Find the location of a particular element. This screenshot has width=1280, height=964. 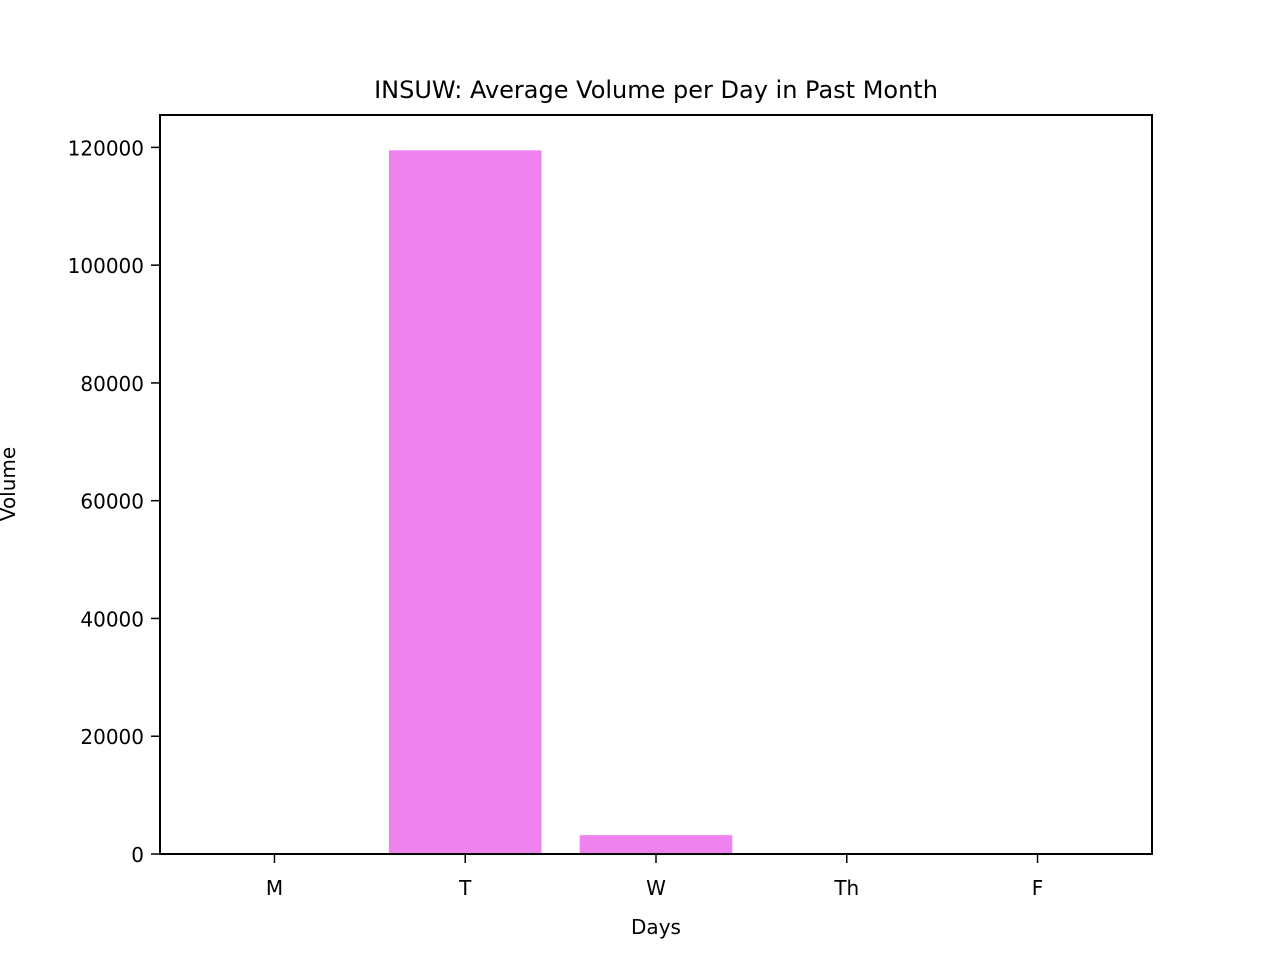

y-tick-label: 60000 is located at coordinates (112, 502).